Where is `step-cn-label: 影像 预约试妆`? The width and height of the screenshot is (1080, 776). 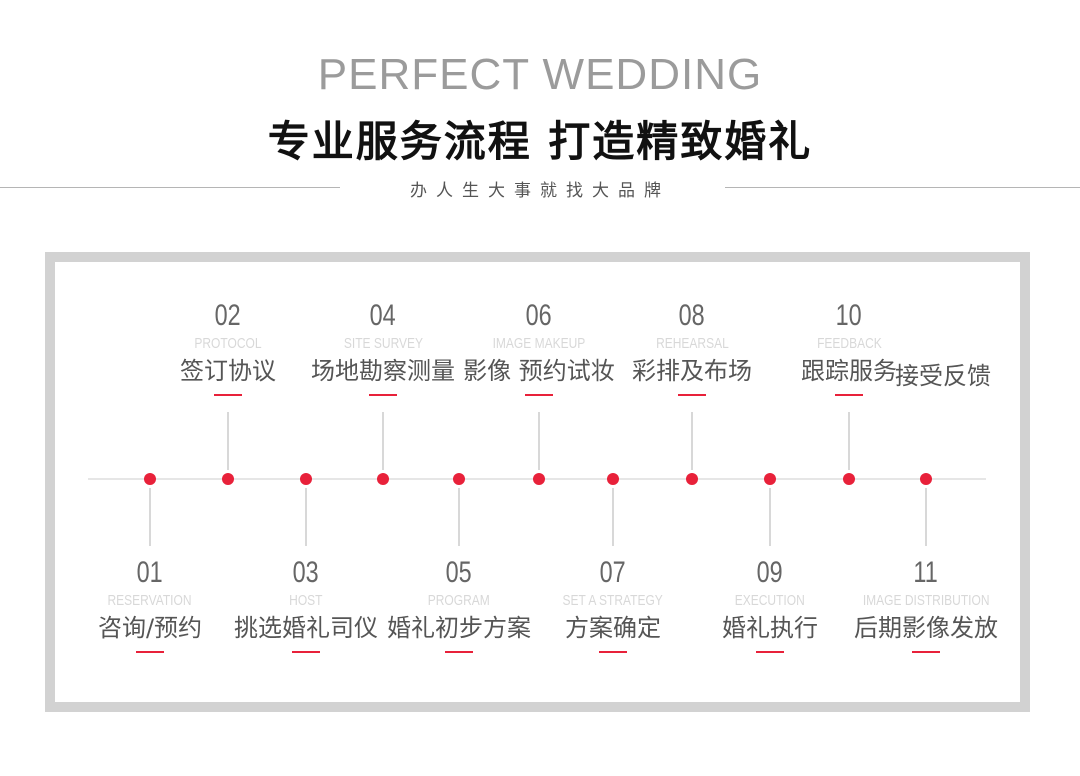 step-cn-label: 影像 预约试妆 is located at coordinates (539, 371).